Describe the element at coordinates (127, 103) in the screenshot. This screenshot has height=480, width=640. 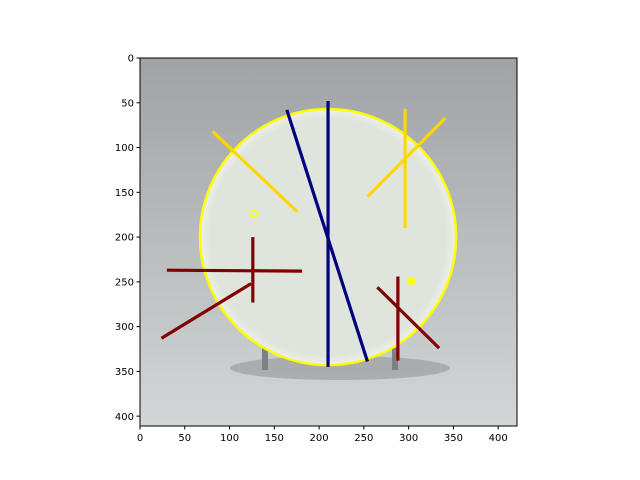
I see `y-tick-label: 50` at that location.